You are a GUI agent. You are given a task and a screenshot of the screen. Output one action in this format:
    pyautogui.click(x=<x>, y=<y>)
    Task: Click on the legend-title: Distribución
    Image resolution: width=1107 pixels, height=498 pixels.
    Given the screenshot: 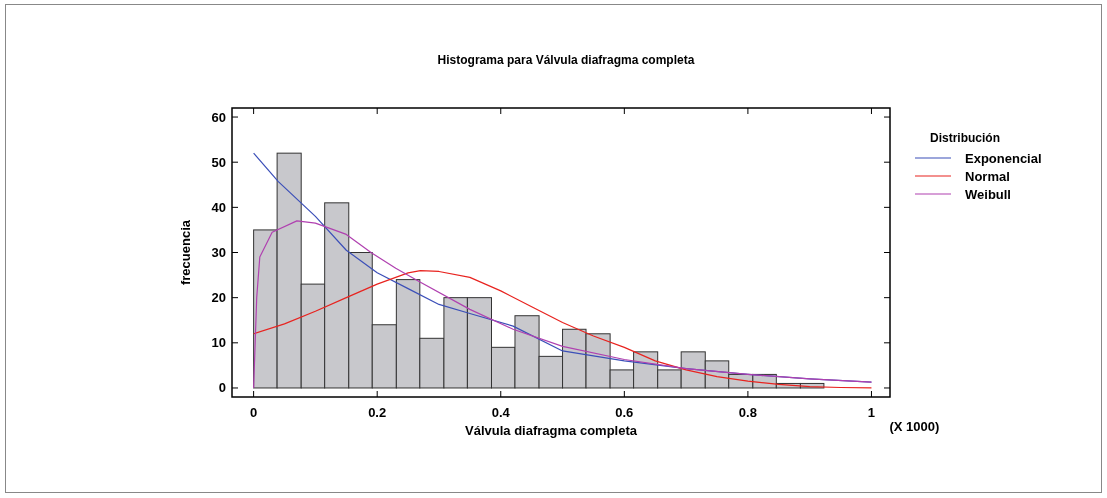 What is the action you would take?
    pyautogui.click(x=965, y=138)
    